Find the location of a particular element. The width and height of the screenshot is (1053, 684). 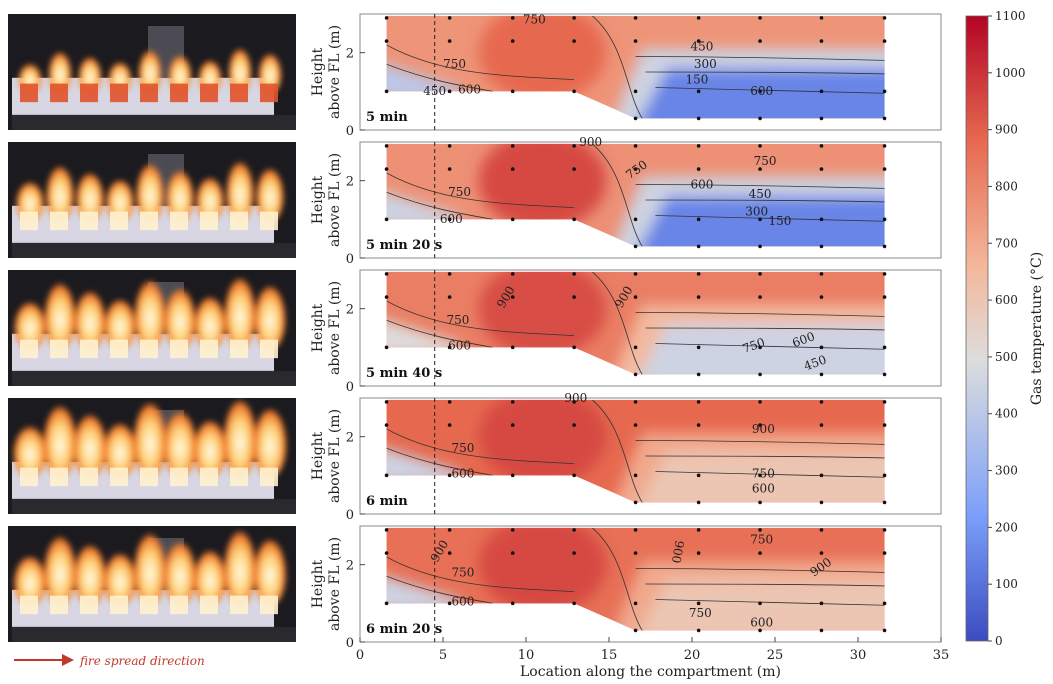

fire-spread-legend: fire spread direction is located at coordinates (109, 661).